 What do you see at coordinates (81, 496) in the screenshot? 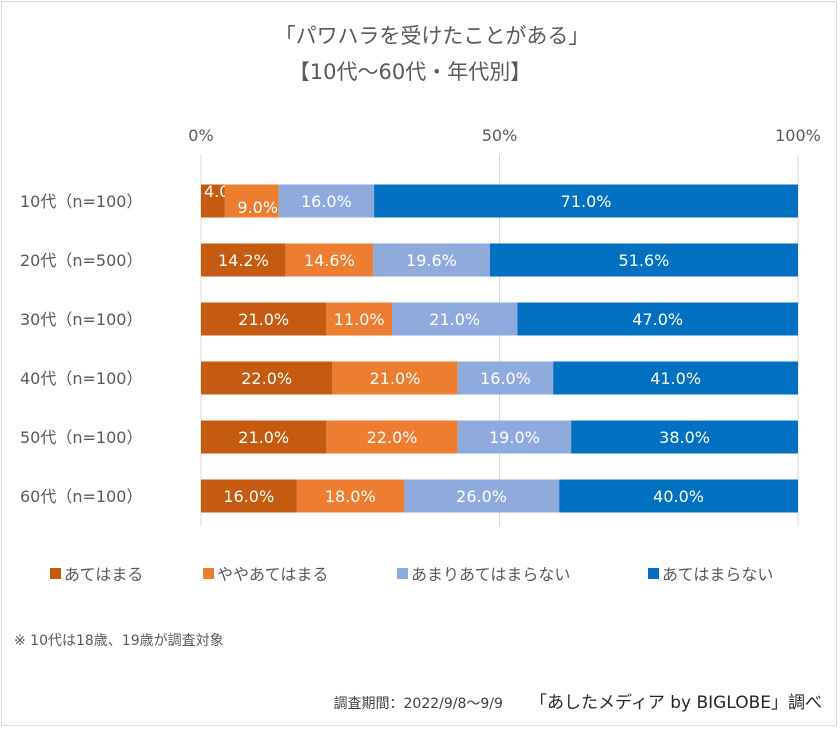
I see `category-label: 60代（n=100）` at bounding box center [81, 496].